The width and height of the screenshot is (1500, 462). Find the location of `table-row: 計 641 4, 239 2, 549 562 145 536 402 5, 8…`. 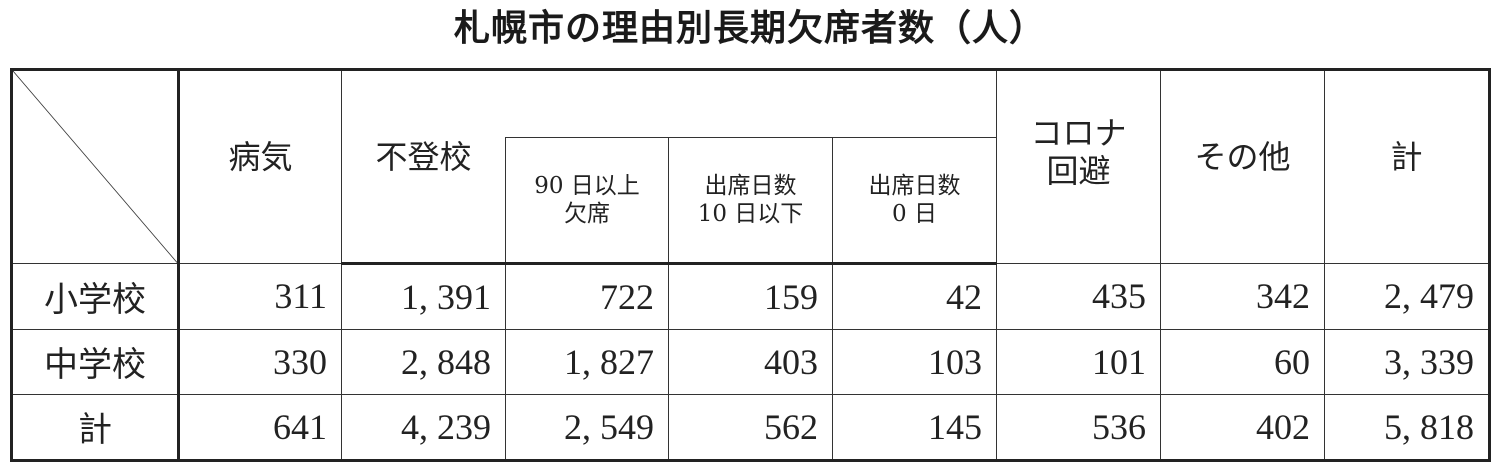

table-row: 計 641 4, 239 2, 549 562 145 536 402 5, 8… is located at coordinates (751, 427).